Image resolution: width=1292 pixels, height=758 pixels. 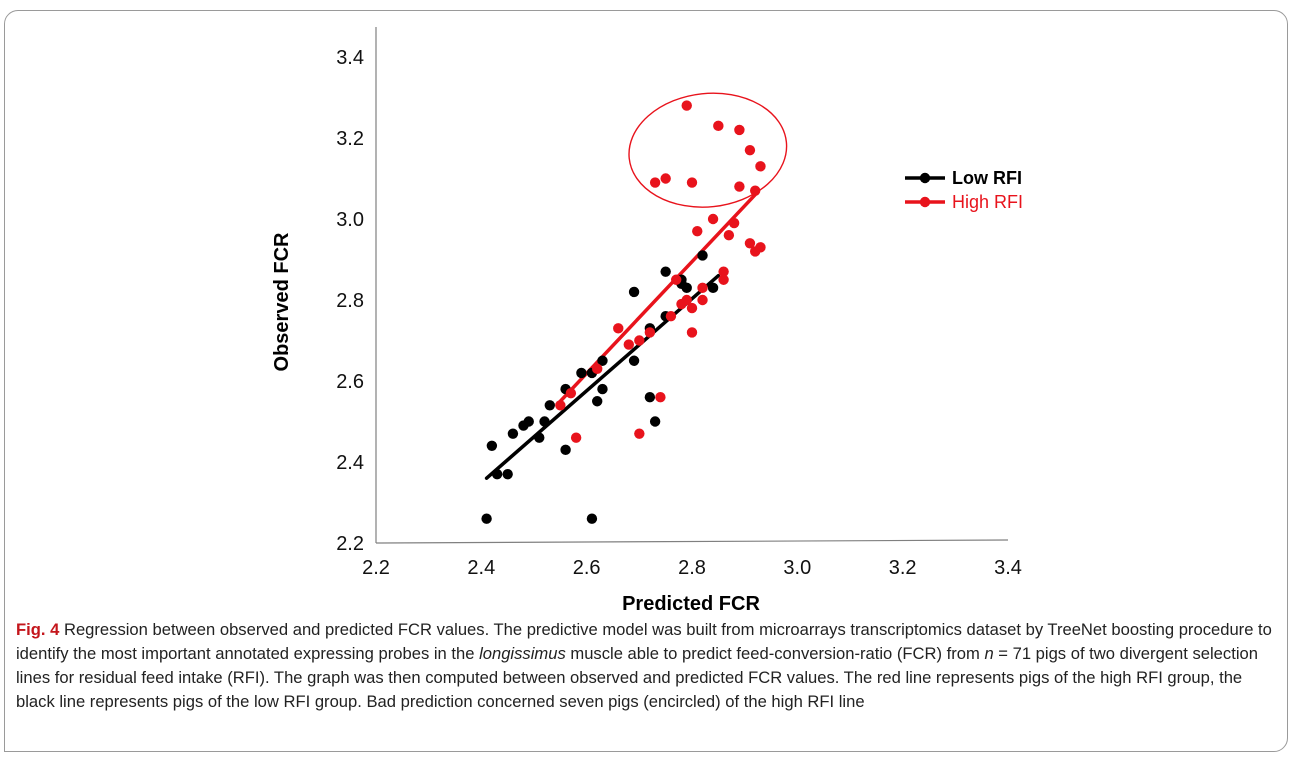 What do you see at coordinates (903, 568) in the screenshot?
I see `x-tick-label-5: 3.2` at bounding box center [903, 568].